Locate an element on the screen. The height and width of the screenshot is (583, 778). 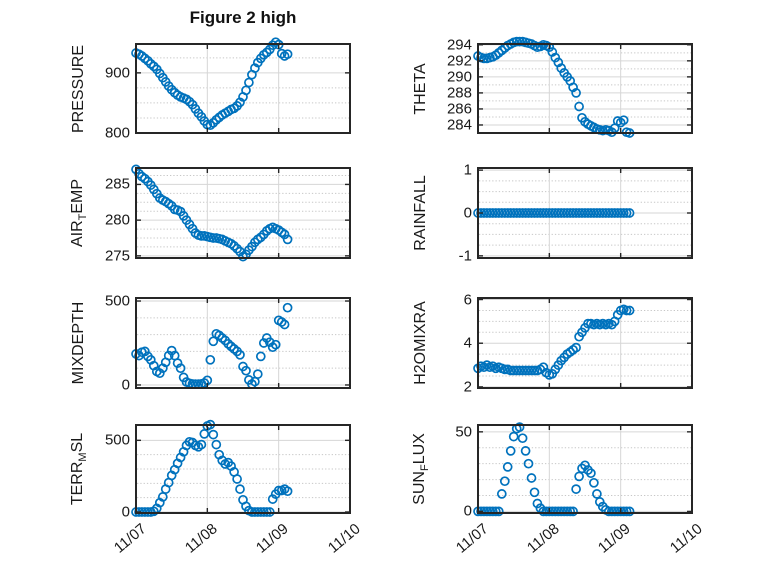
y-tick-label: 292 is located at coordinates (459, 61).